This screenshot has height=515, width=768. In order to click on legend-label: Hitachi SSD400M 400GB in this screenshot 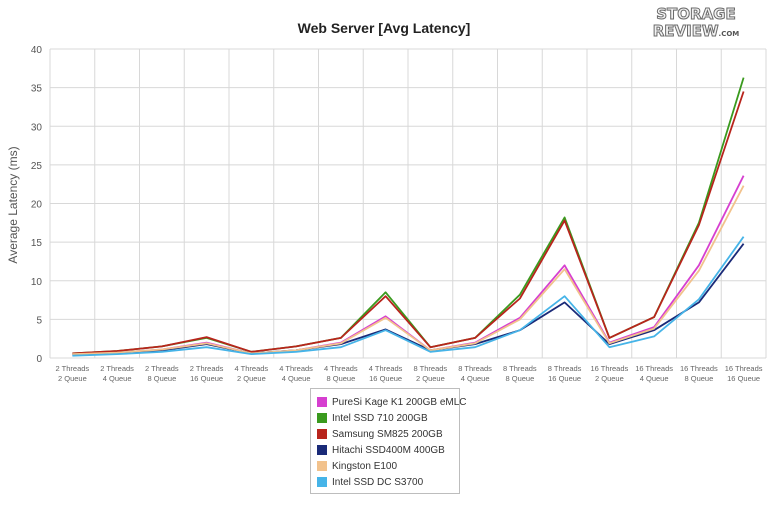, I will do `click(388, 450)`.